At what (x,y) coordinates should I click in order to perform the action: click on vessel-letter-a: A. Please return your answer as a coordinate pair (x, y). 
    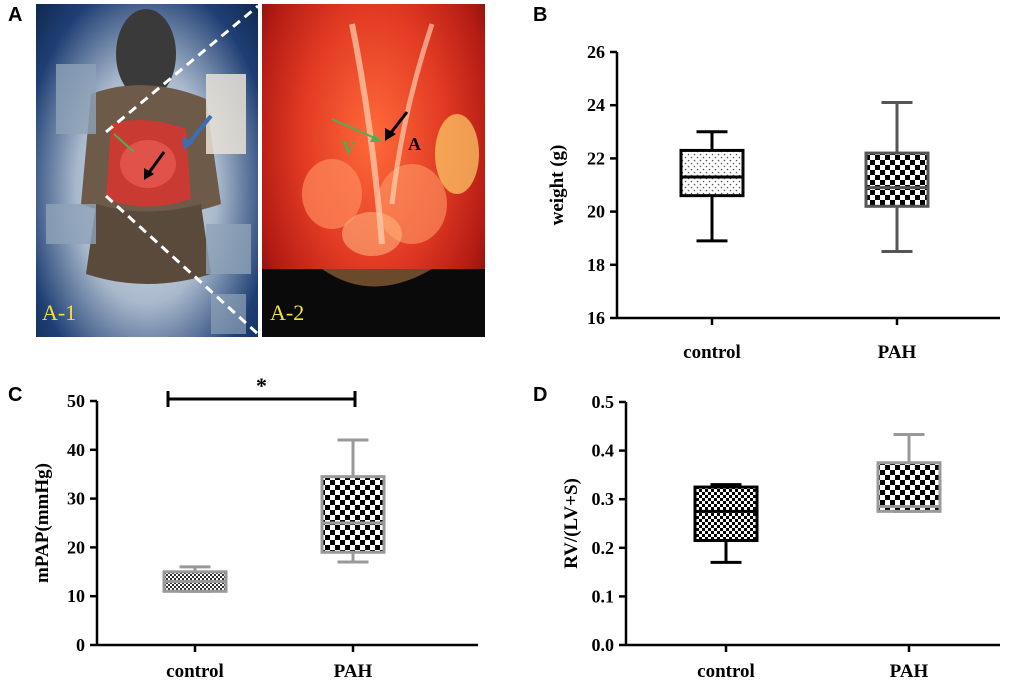
    Looking at the image, I should click on (414, 144).